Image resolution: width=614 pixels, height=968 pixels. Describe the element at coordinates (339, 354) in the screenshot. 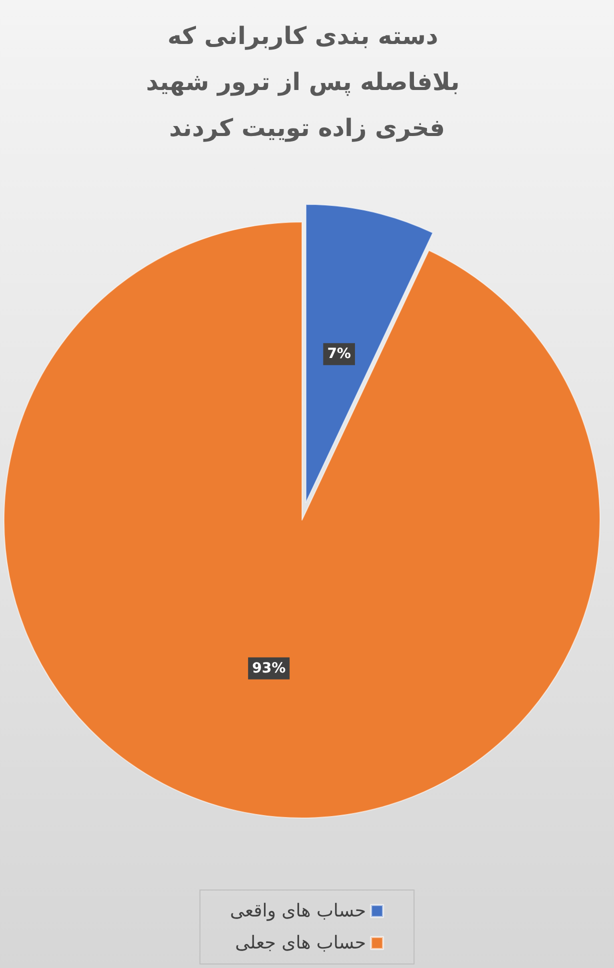

I see `data-label: 7%` at that location.